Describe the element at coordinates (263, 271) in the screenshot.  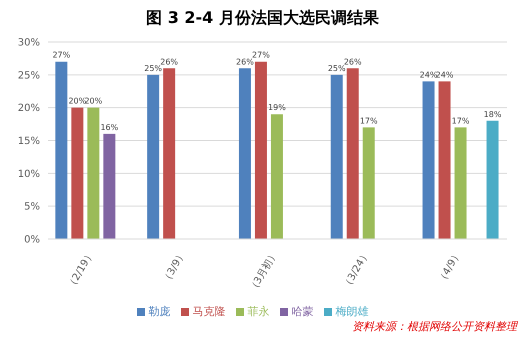
I see `x-tick-label: （3月初）` at that location.